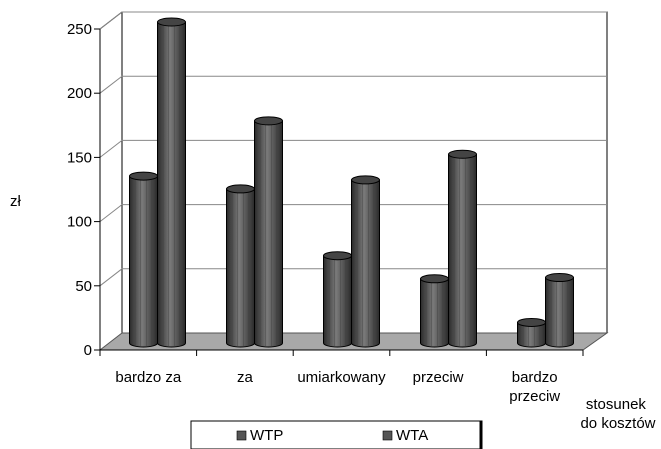  I want to click on y-axis-label: zł, so click(16, 201).